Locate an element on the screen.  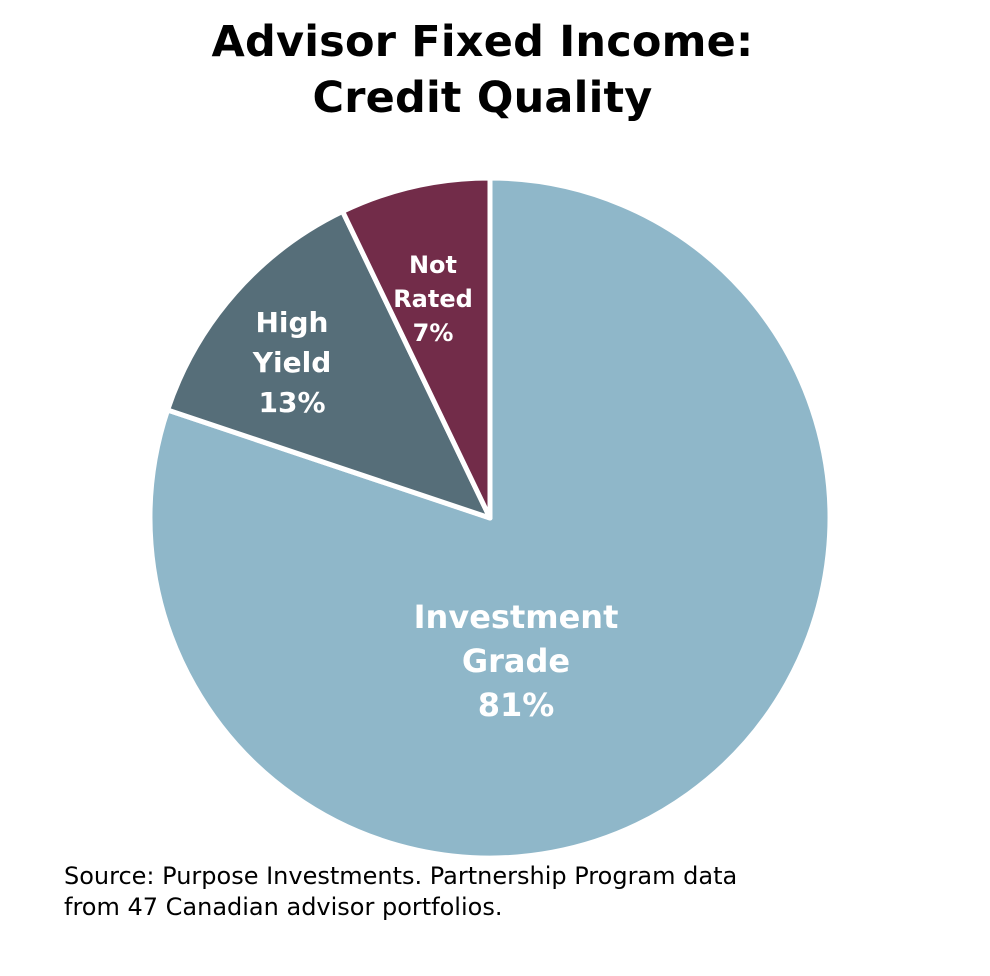
label-high-yield-line-3: 13% is located at coordinates (291, 402).